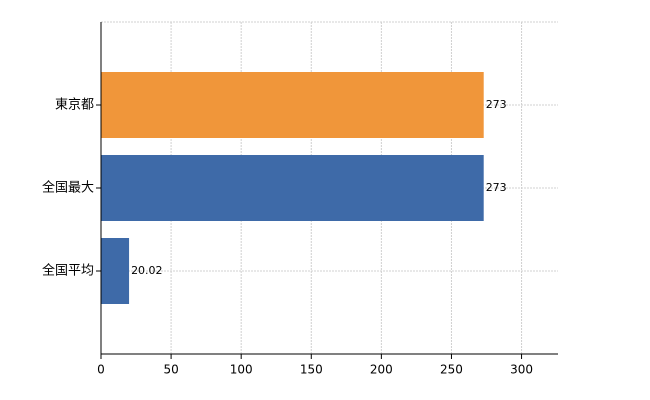  I want to click on x-tick-label: 50, so click(170, 370).